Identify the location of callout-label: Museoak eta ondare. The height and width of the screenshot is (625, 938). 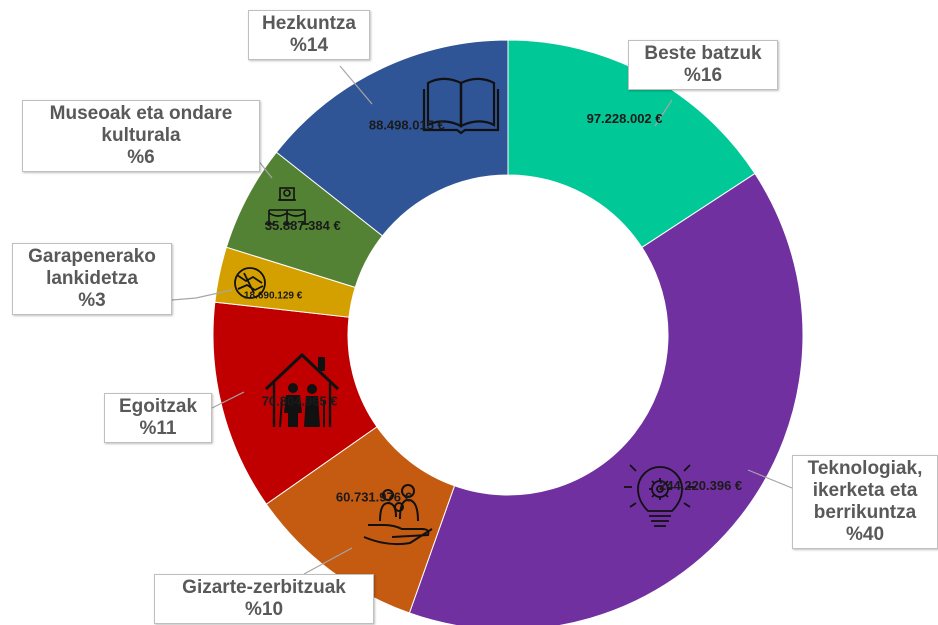
(141, 113).